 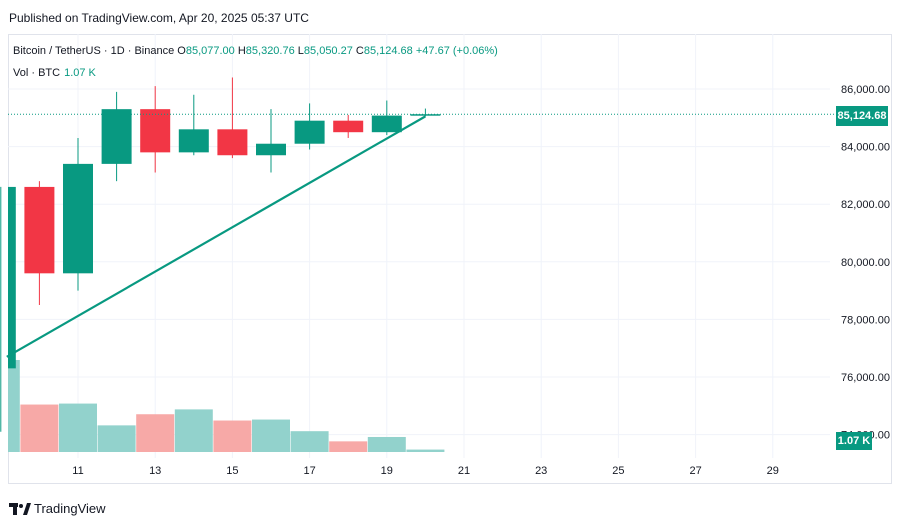 What do you see at coordinates (865, 320) in the screenshot?
I see `y-tick-label: 78,000.00` at bounding box center [865, 320].